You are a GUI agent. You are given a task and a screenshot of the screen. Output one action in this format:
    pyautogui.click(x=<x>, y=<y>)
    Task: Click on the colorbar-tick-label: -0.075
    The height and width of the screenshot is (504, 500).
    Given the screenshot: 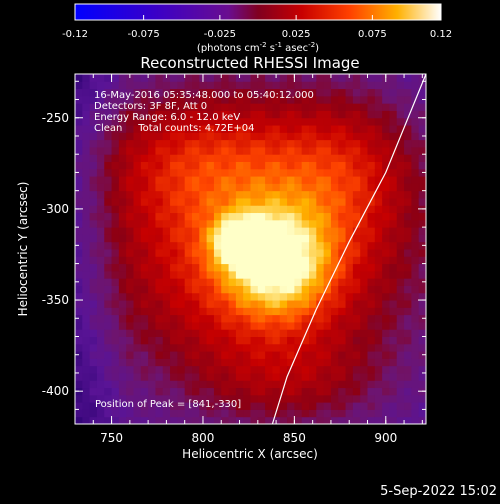 What is the action you would take?
    pyautogui.click(x=144, y=34)
    